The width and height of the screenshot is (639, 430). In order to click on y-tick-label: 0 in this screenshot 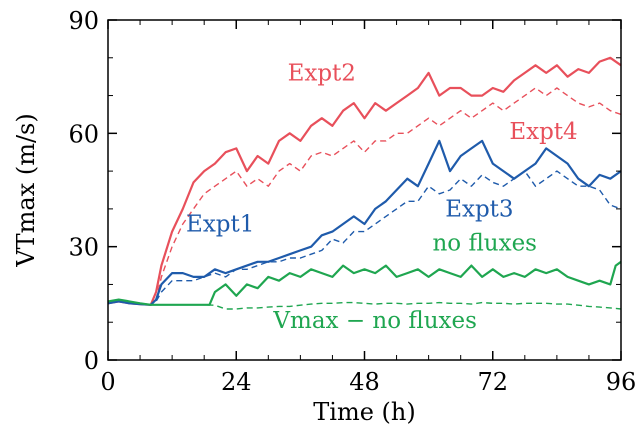, I will do `click(91, 361)`.